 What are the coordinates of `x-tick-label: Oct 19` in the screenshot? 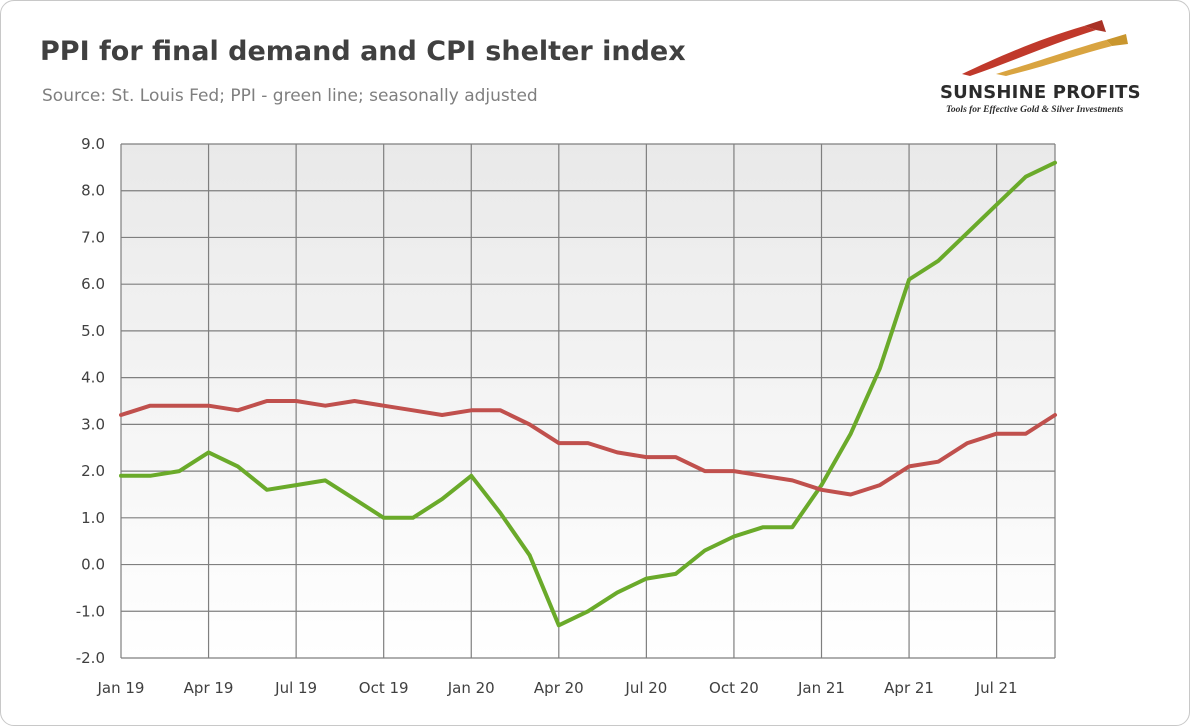 It's located at (384, 688).